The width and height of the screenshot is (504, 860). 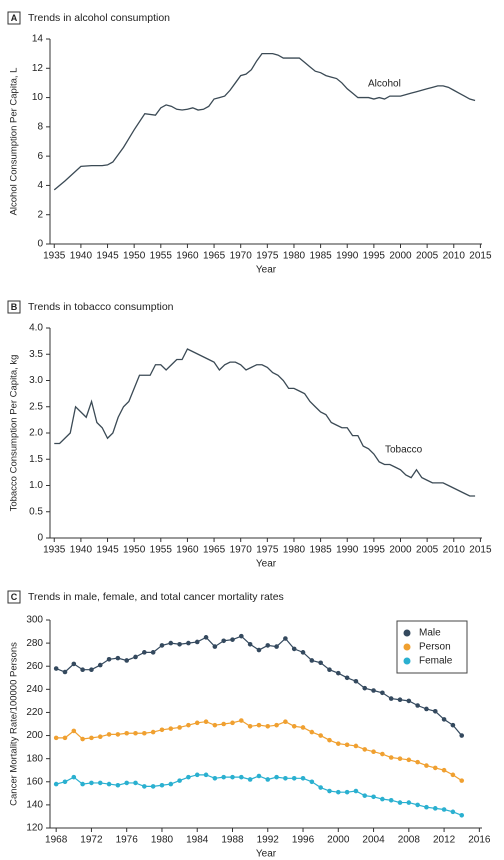 What do you see at coordinates (161, 256) in the screenshot?
I see `x-tick-label: 1955` at bounding box center [161, 256].